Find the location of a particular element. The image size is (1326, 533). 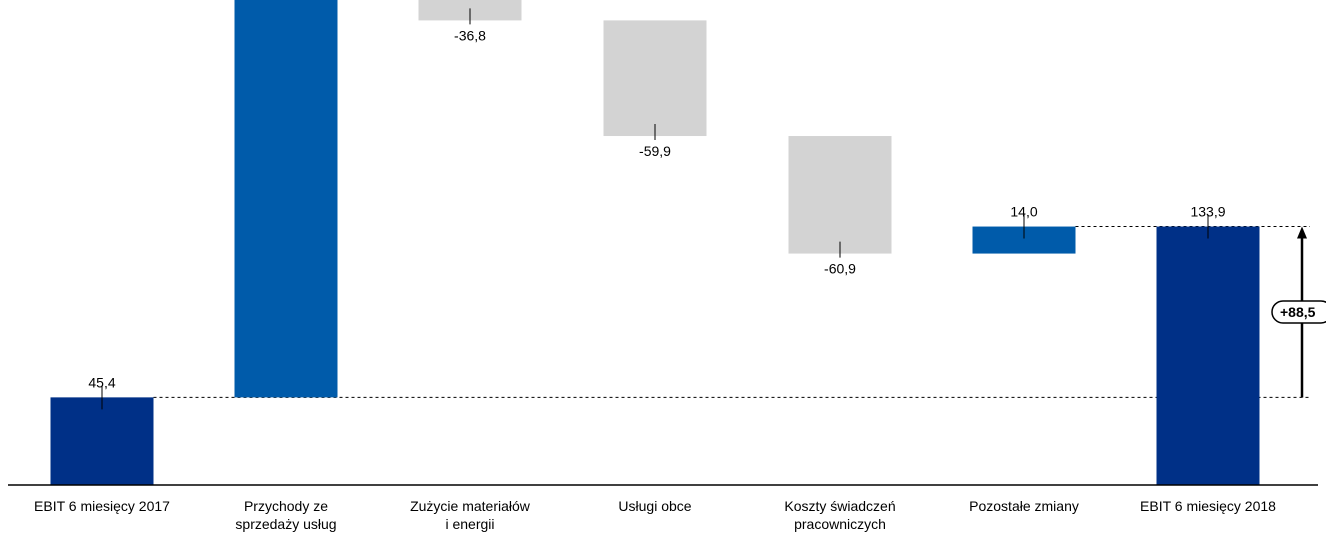

value-label-2: -36,8 is located at coordinates (470, 35).